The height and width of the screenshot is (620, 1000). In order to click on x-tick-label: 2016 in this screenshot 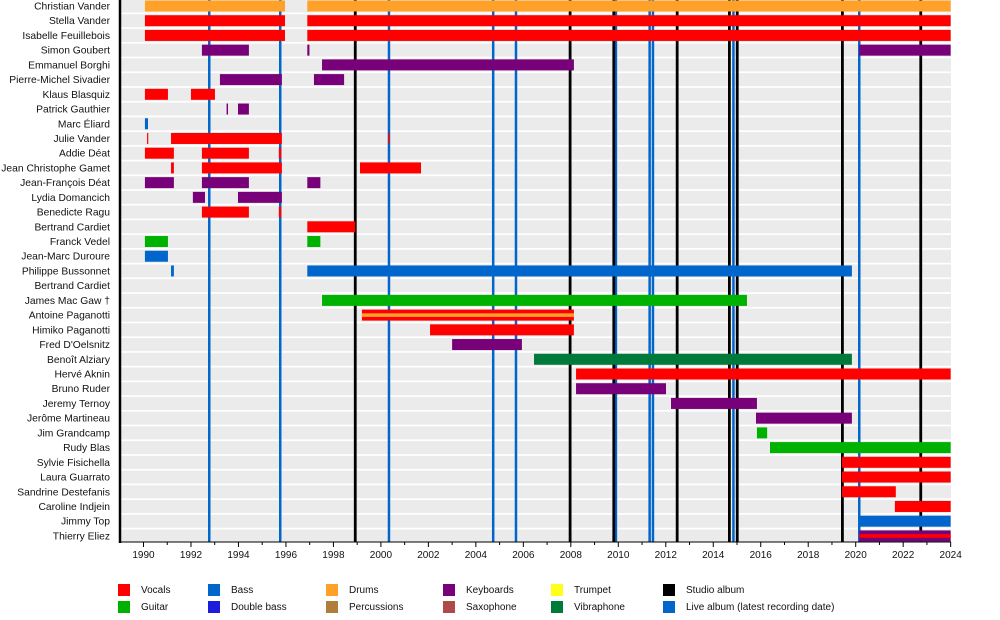, I will do `click(761, 555)`.